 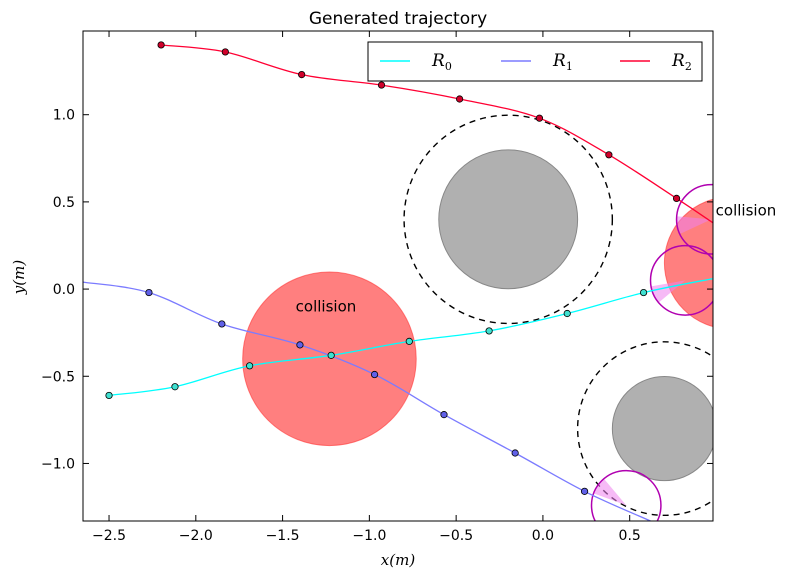 What do you see at coordinates (456, 536) in the screenshot?
I see `x-tick-label: −0.5` at bounding box center [456, 536].